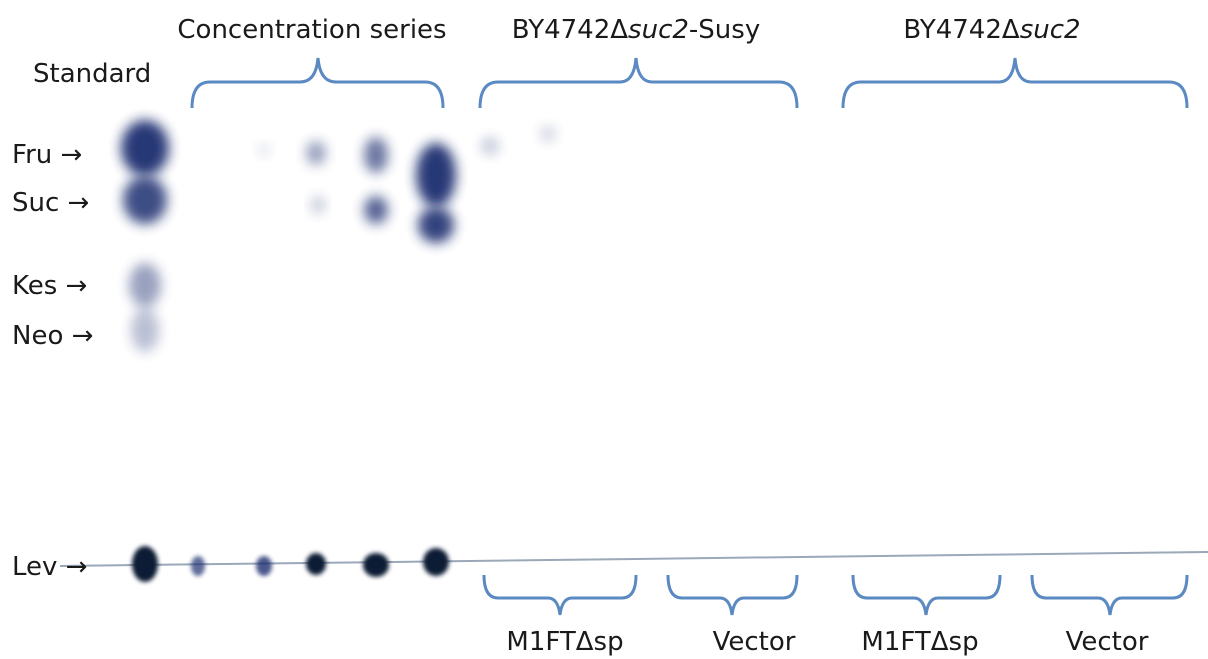 The image size is (1208, 659). I want to click on label-part: -Susy, so click(724, 30).